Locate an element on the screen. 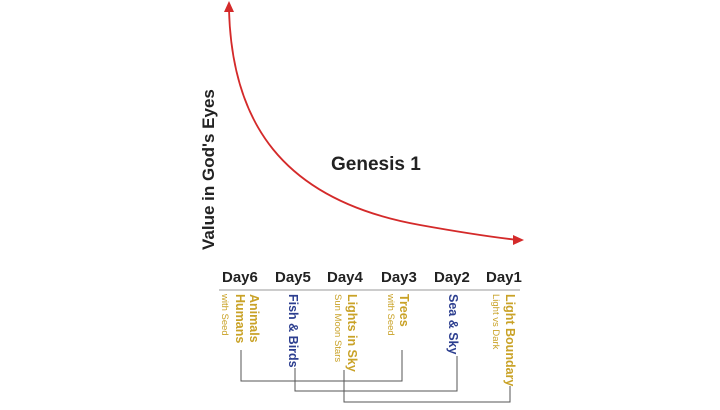 Image resolution: width=720 pixels, height=410 pixels. day-label-5: Day5 is located at coordinates (293, 277).